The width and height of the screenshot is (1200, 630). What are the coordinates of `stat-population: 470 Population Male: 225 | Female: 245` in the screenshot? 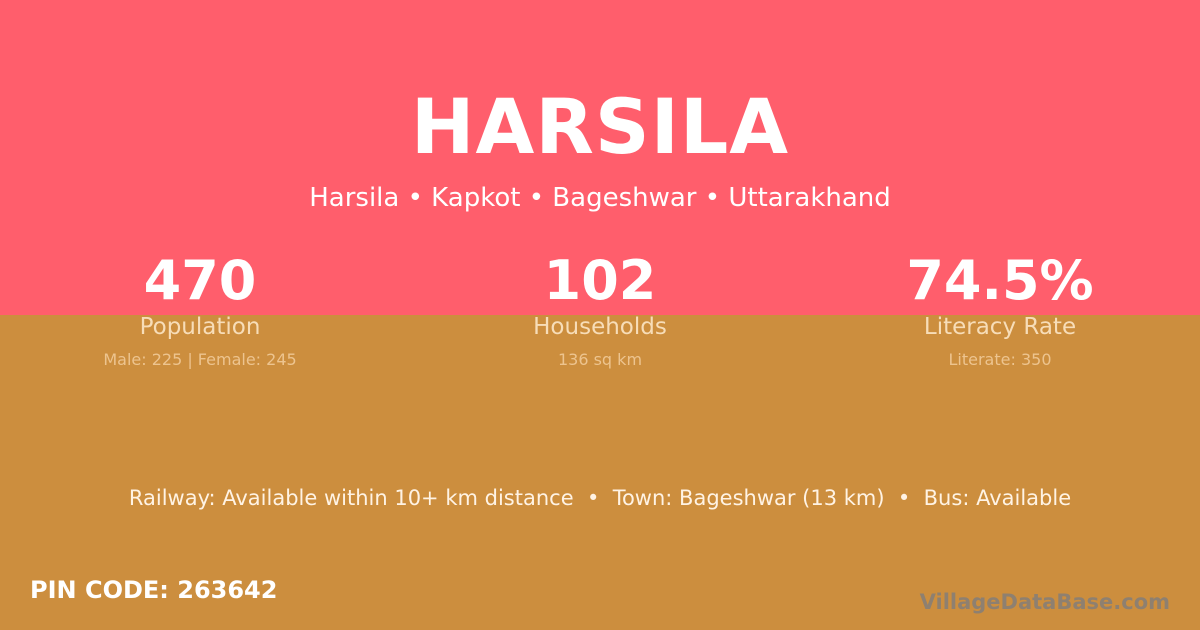 It's located at (200, 309).